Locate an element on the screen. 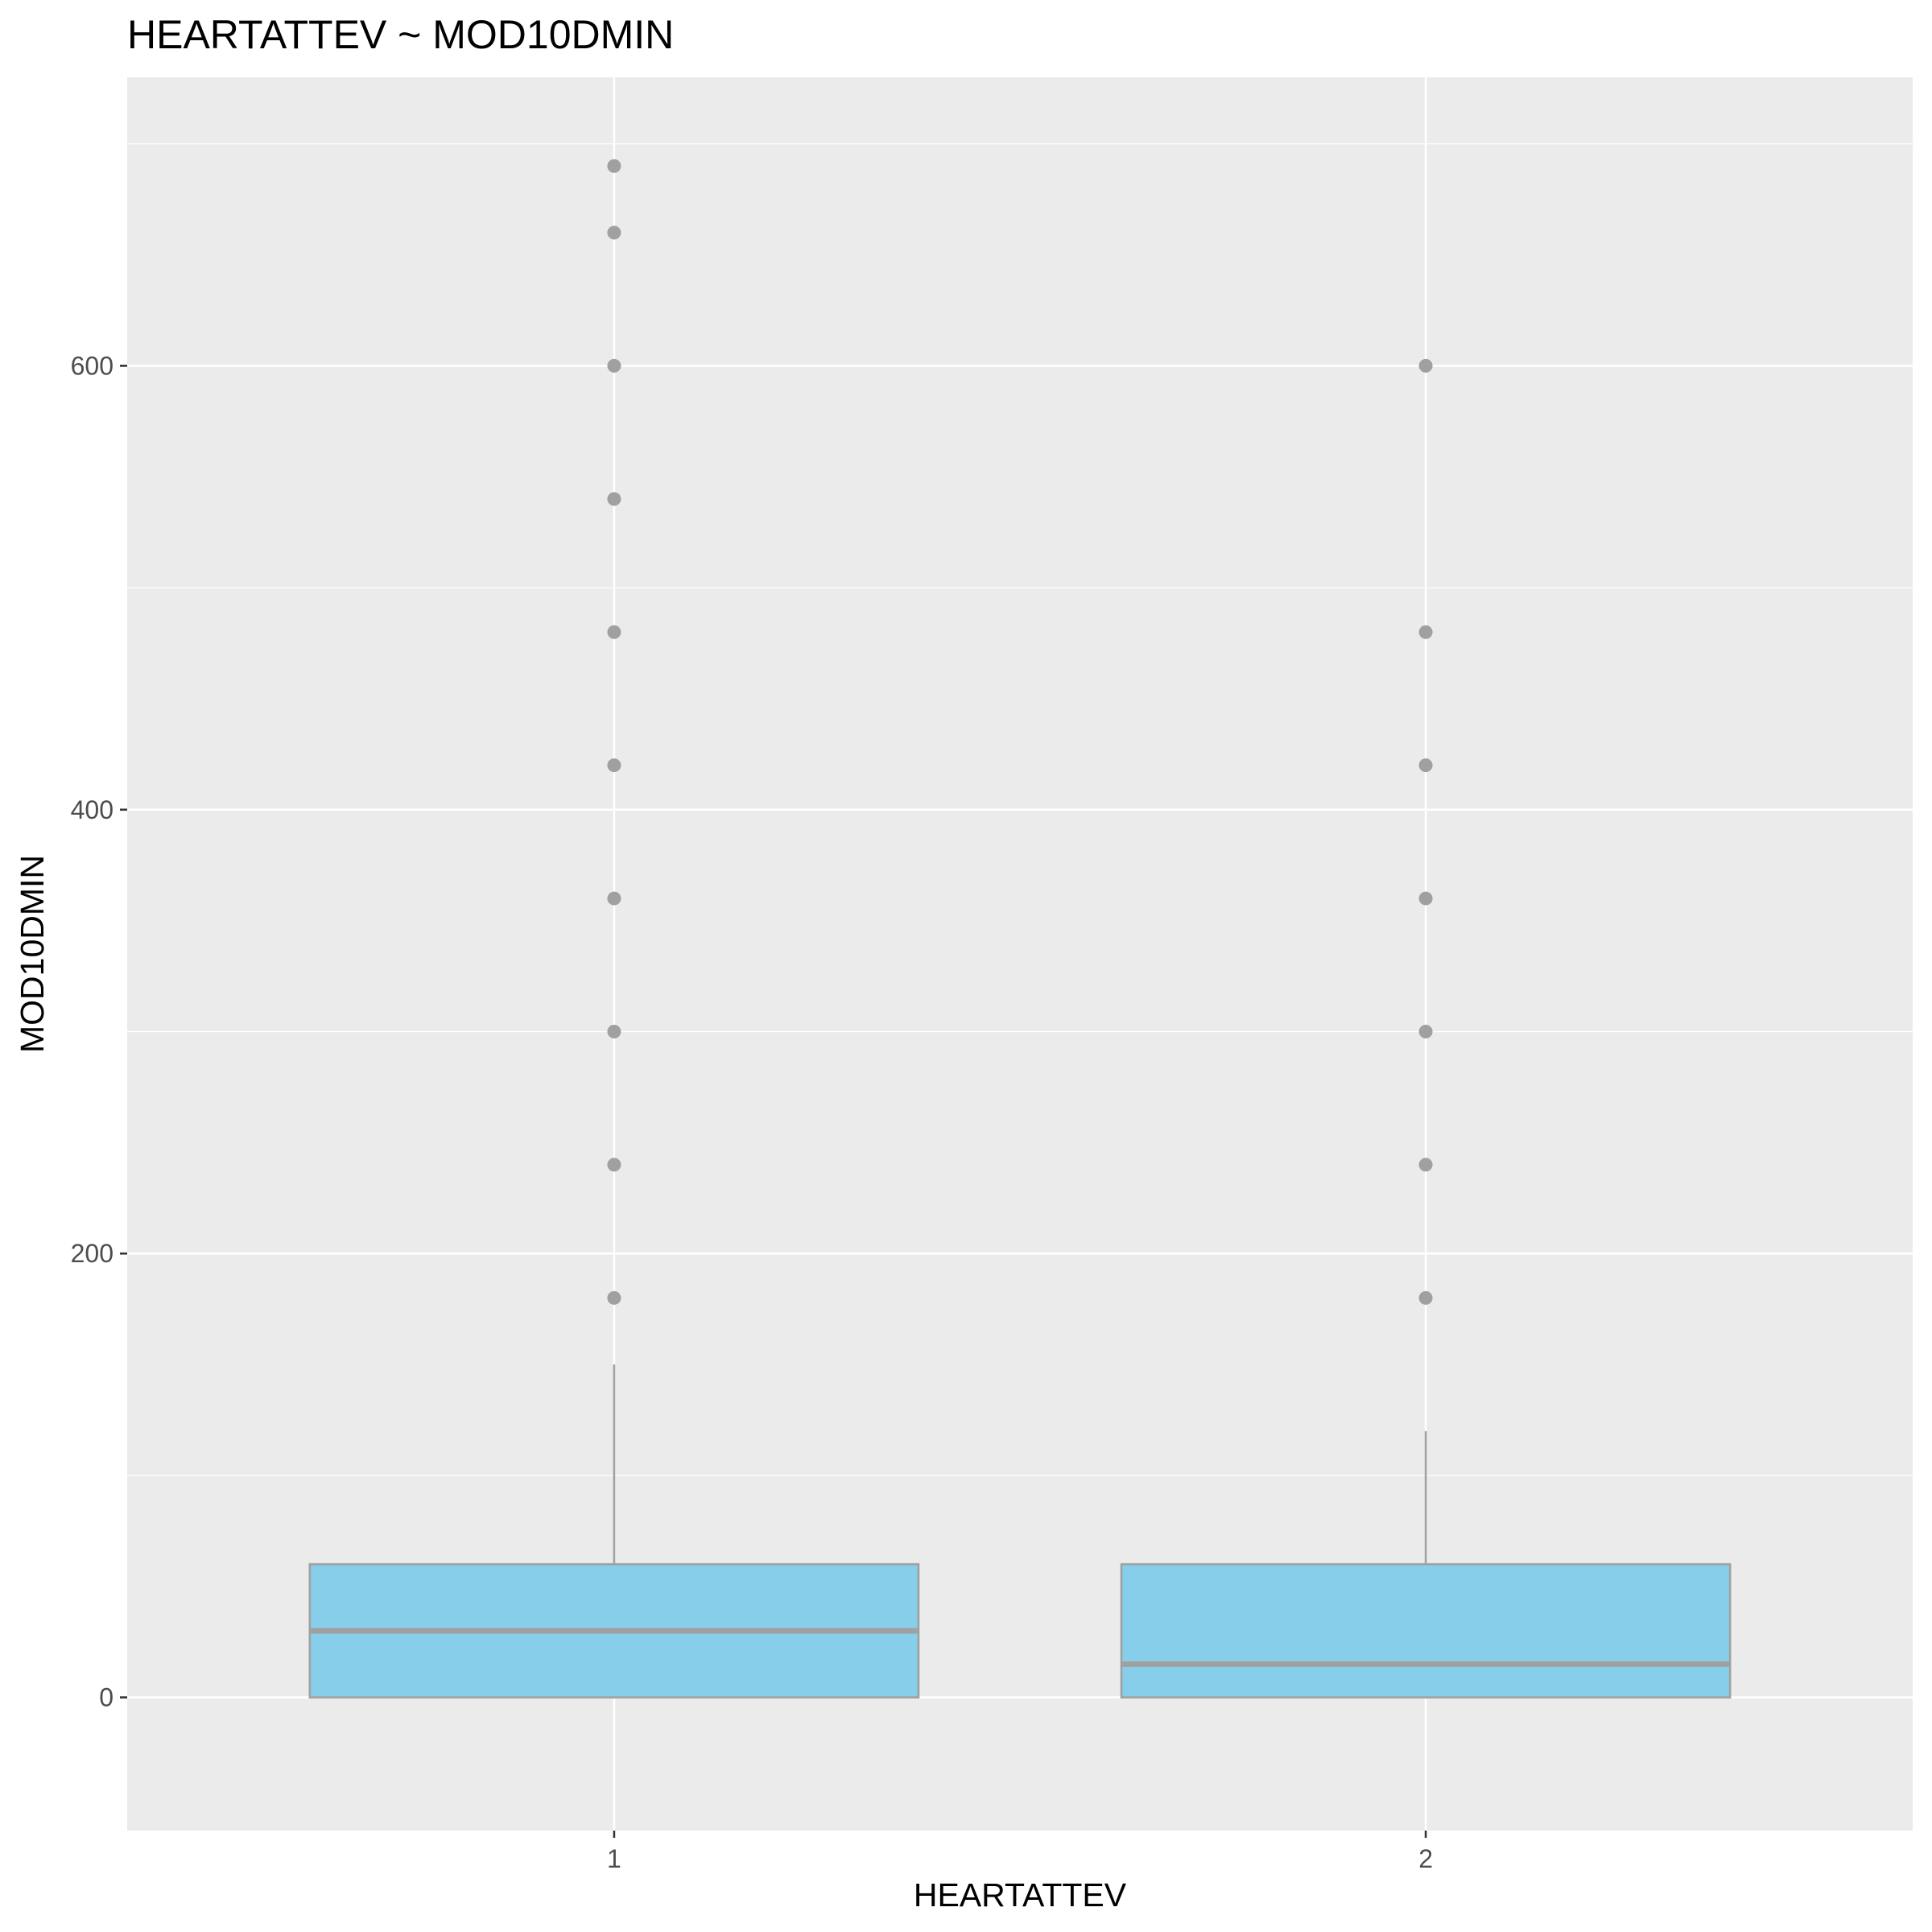 The height and width of the screenshot is (1932, 1932). y-tick-label: 200 is located at coordinates (92, 1253).